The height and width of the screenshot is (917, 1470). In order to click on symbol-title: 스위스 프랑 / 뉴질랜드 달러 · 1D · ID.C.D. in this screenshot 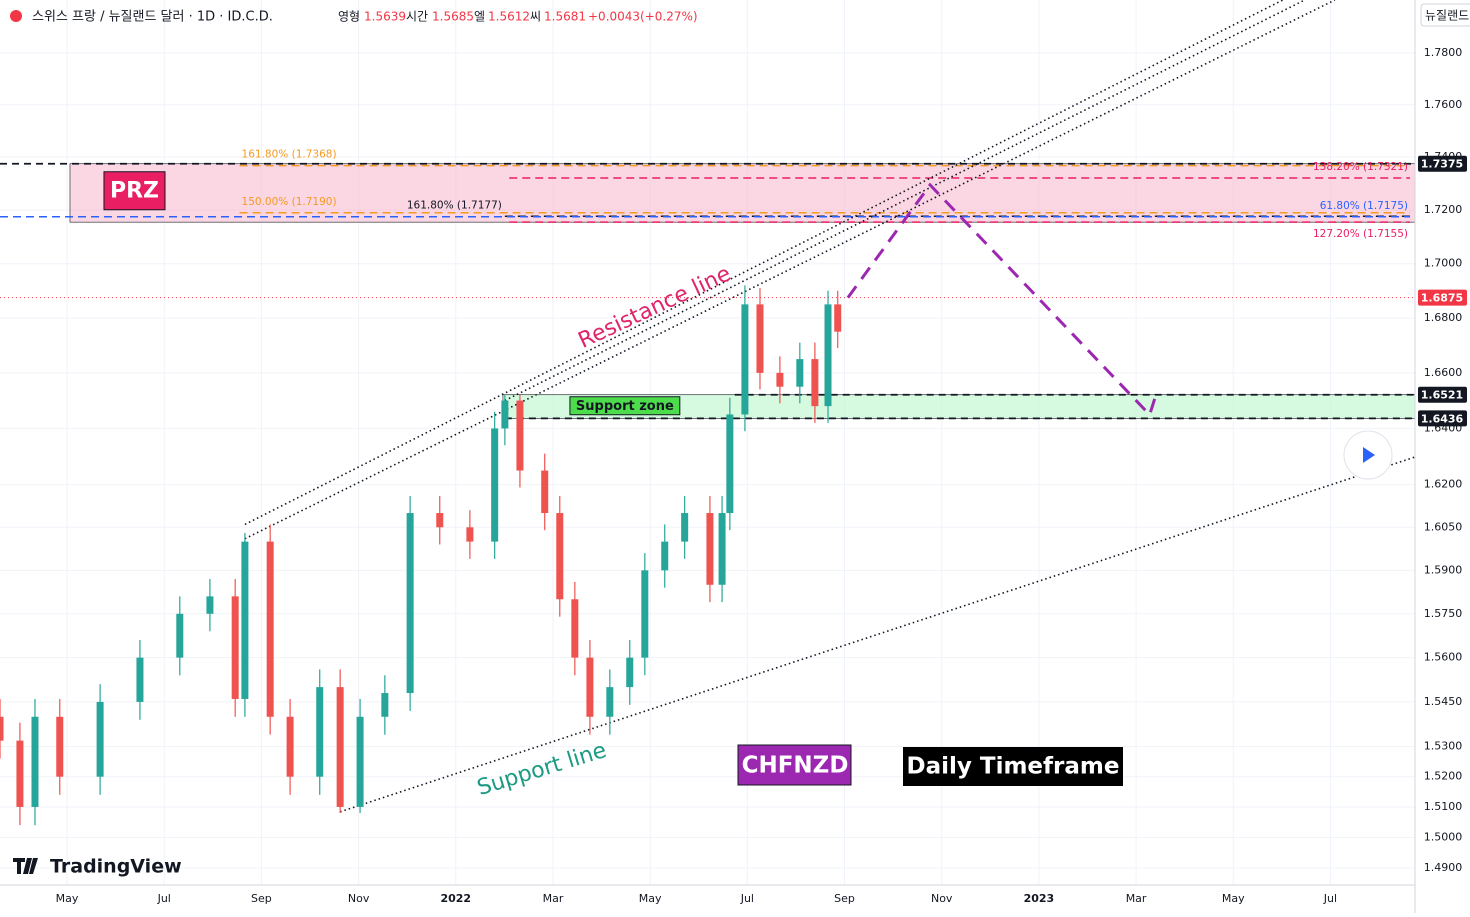, I will do `click(152, 17)`.